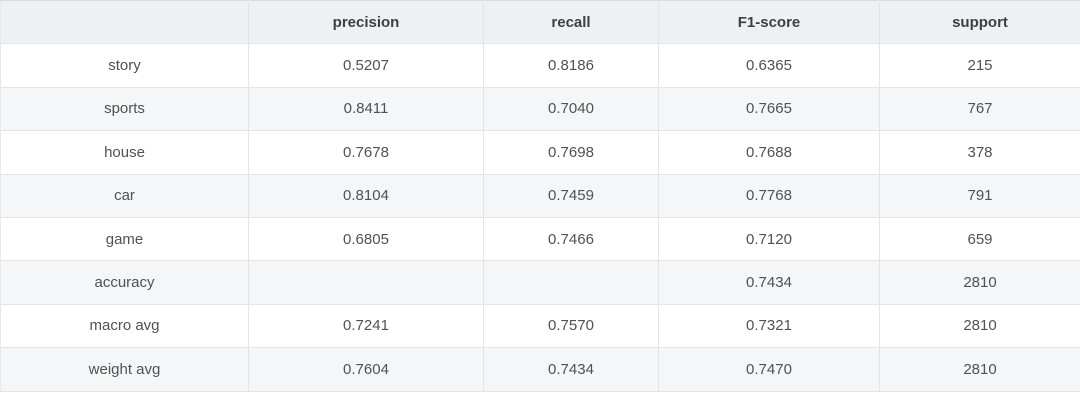  I want to click on recall-cell: 0.8186, so click(571, 65).